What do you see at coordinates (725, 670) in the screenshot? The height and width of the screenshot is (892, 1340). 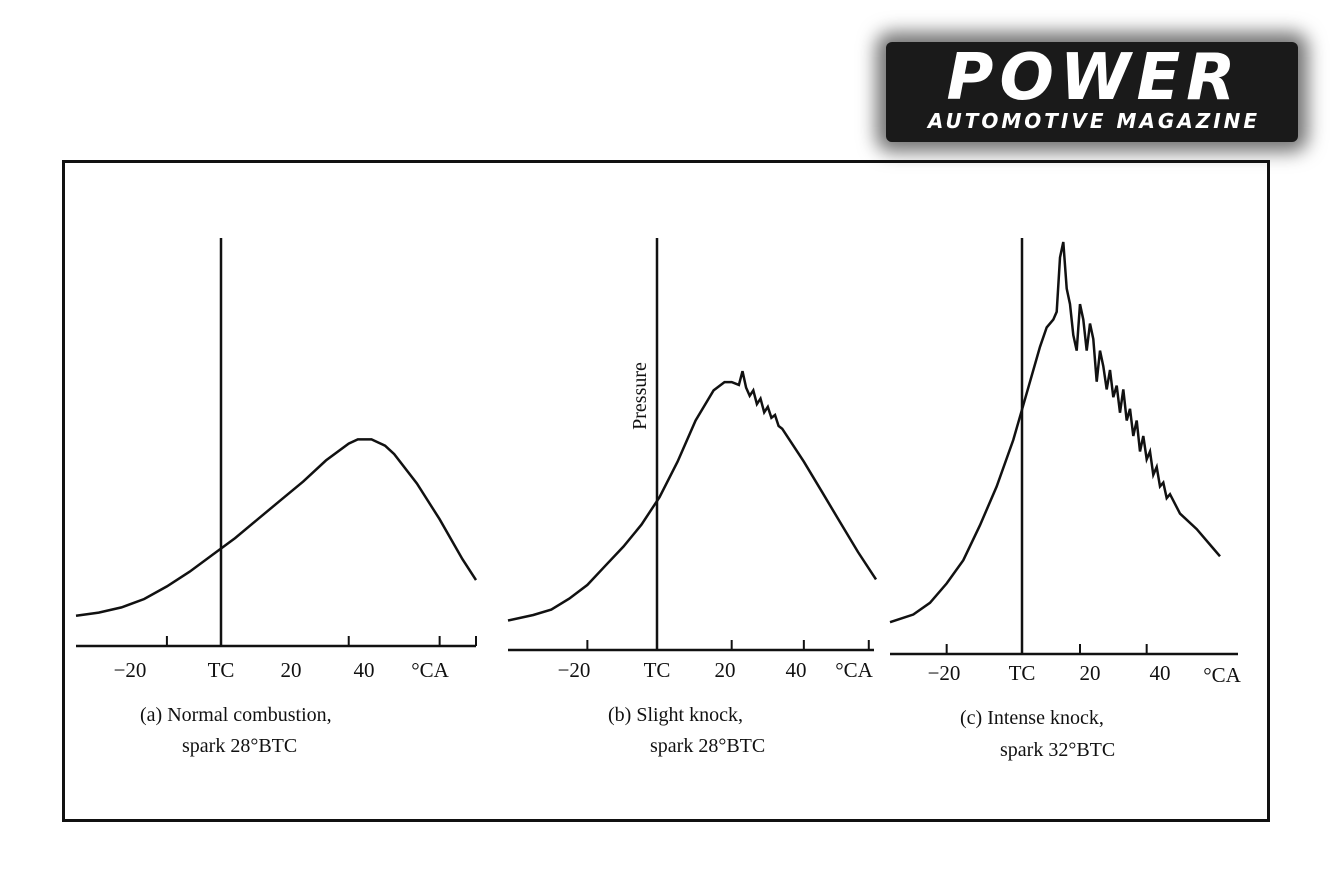 I see `panel-b-tick-label-20: 20` at bounding box center [725, 670].